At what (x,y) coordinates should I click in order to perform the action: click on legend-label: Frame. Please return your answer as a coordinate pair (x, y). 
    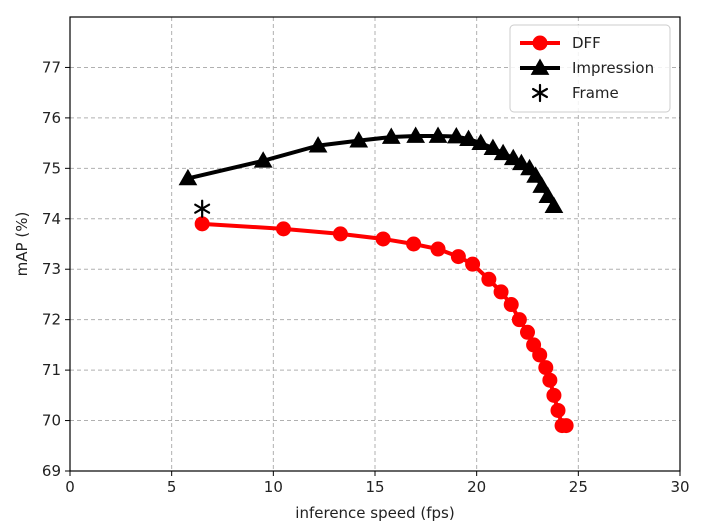
    Looking at the image, I should click on (595, 93).